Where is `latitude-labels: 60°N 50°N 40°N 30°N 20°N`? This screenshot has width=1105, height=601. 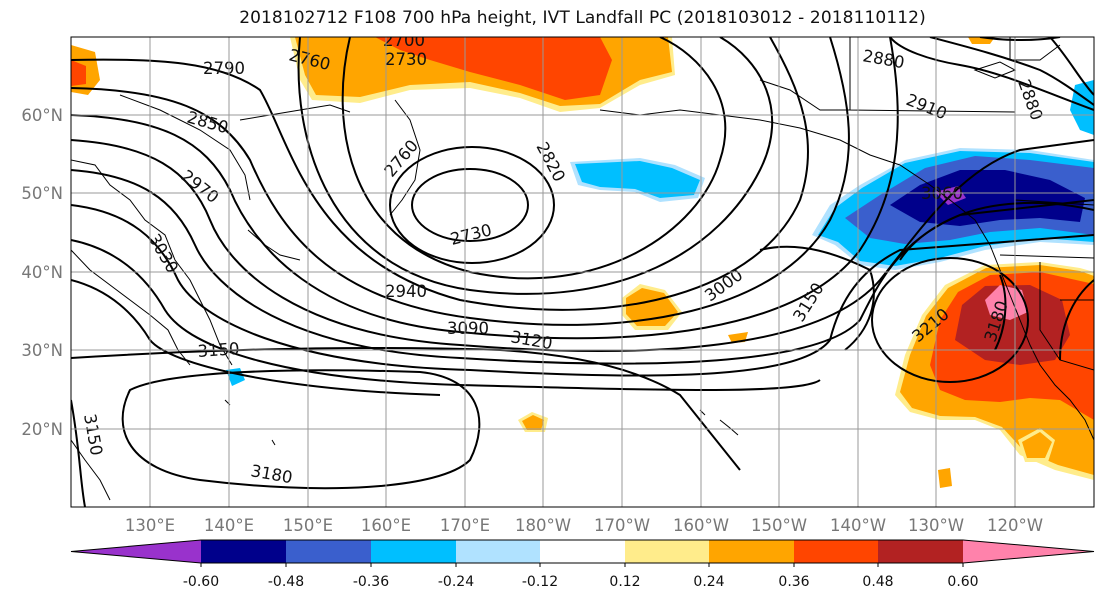 latitude-labels: 60°N 50°N 40°N 30°N 20°N is located at coordinates (42, 272).